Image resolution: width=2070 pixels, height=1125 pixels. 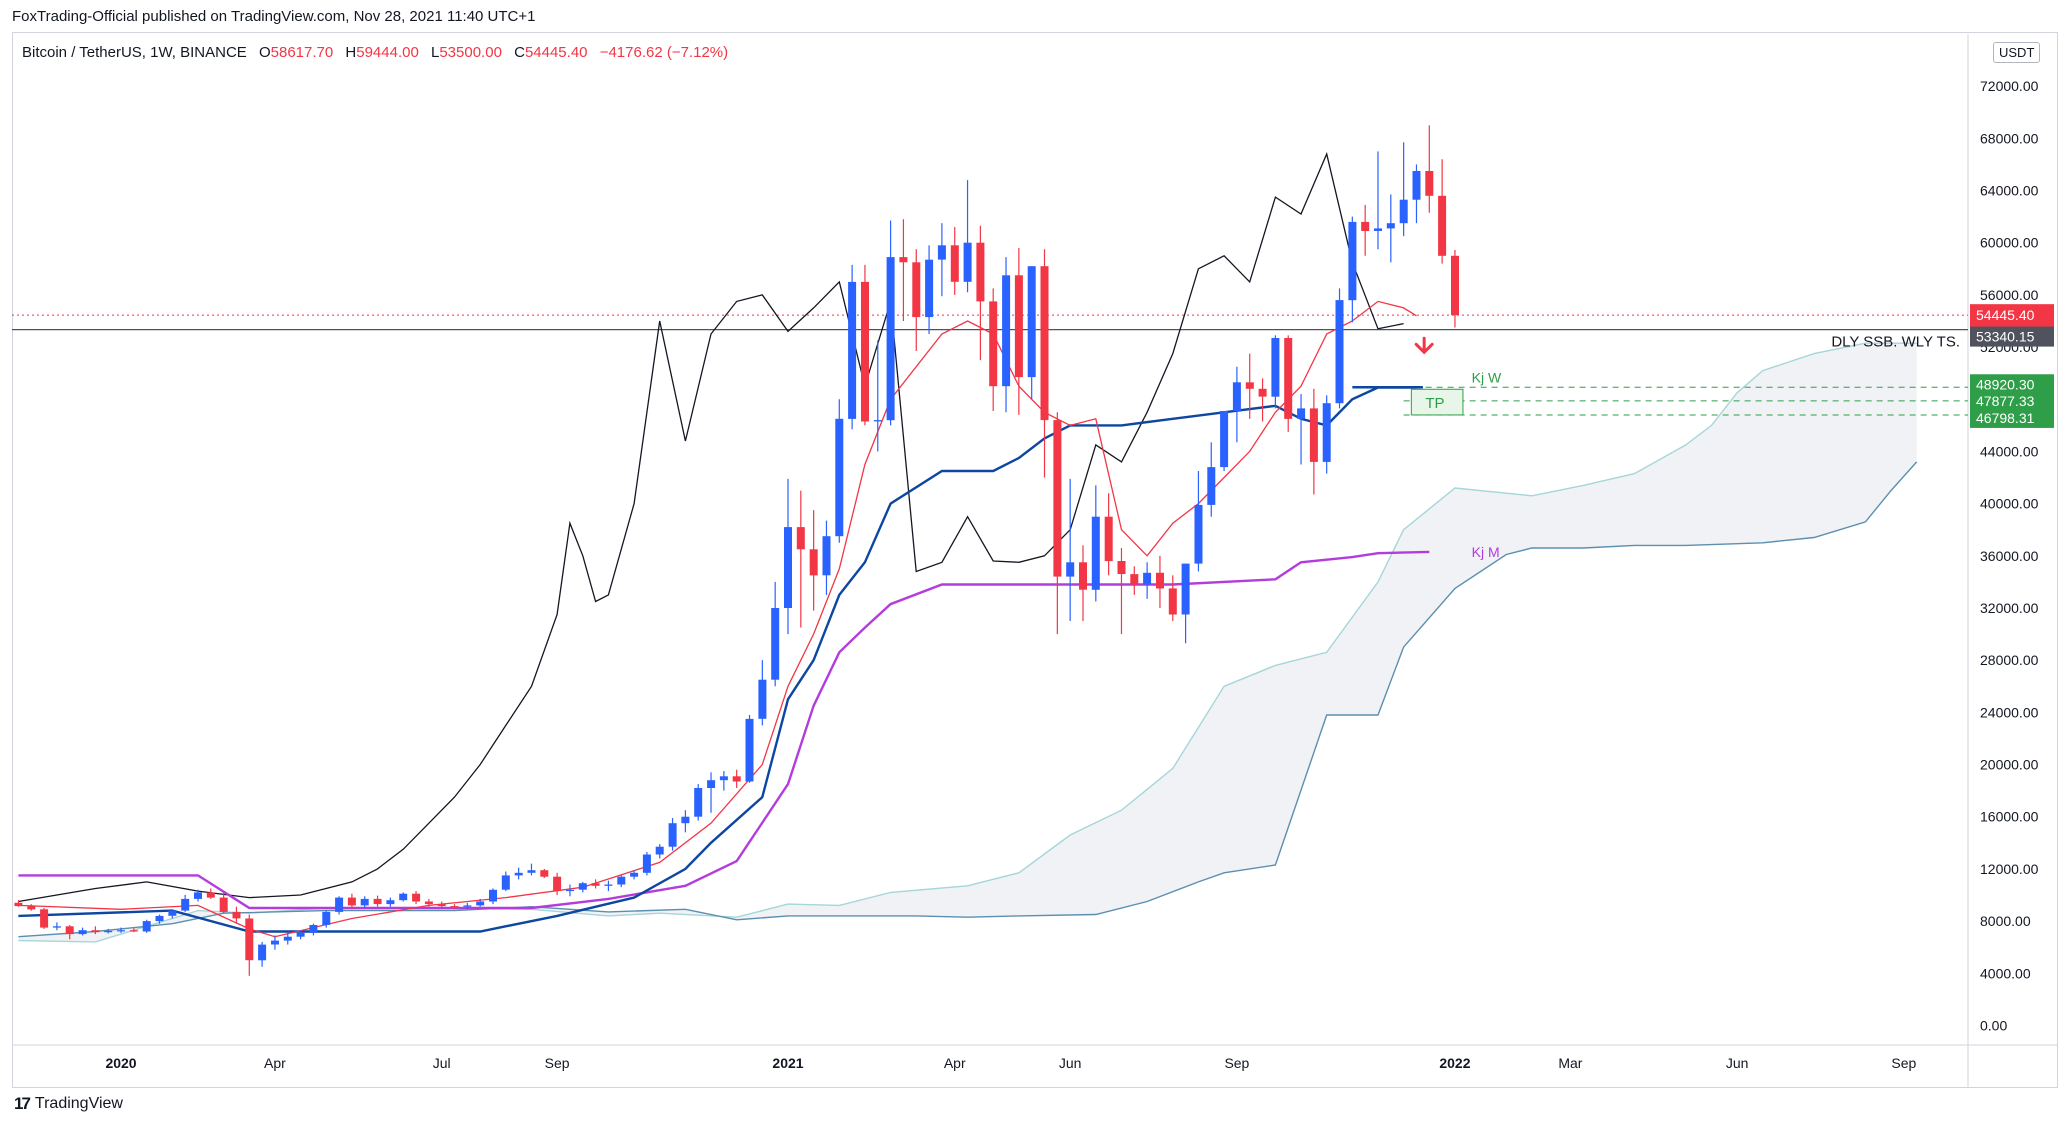 What do you see at coordinates (2005, 418) in the screenshot?
I see `tp-tag-3: 46798.31` at bounding box center [2005, 418].